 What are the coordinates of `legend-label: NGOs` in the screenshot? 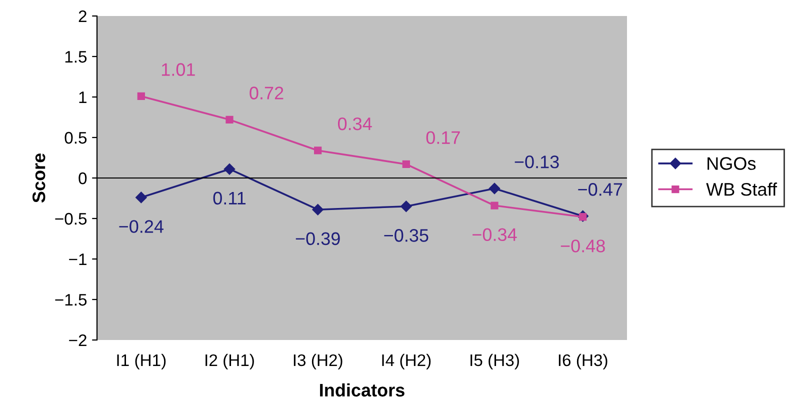 It's located at (732, 163).